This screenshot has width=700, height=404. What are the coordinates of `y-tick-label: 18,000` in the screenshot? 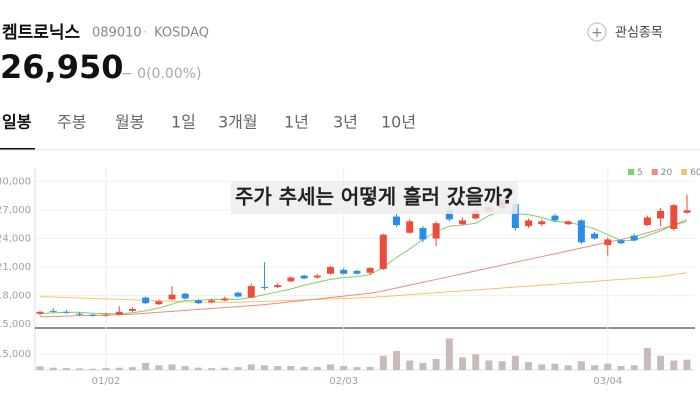 It's located at (15, 296).